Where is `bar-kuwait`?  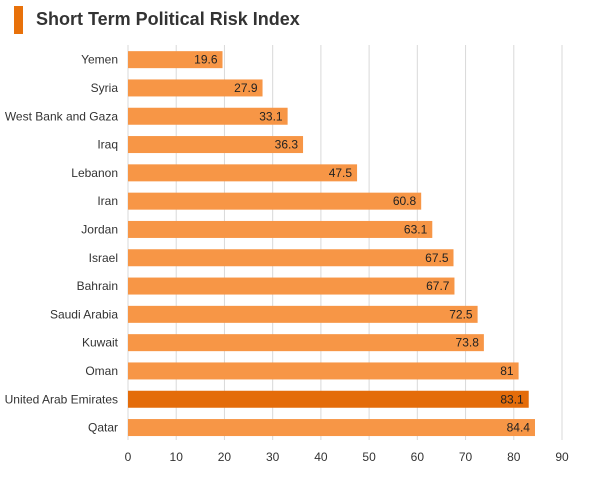
bar-kuwait is located at coordinates (306, 343).